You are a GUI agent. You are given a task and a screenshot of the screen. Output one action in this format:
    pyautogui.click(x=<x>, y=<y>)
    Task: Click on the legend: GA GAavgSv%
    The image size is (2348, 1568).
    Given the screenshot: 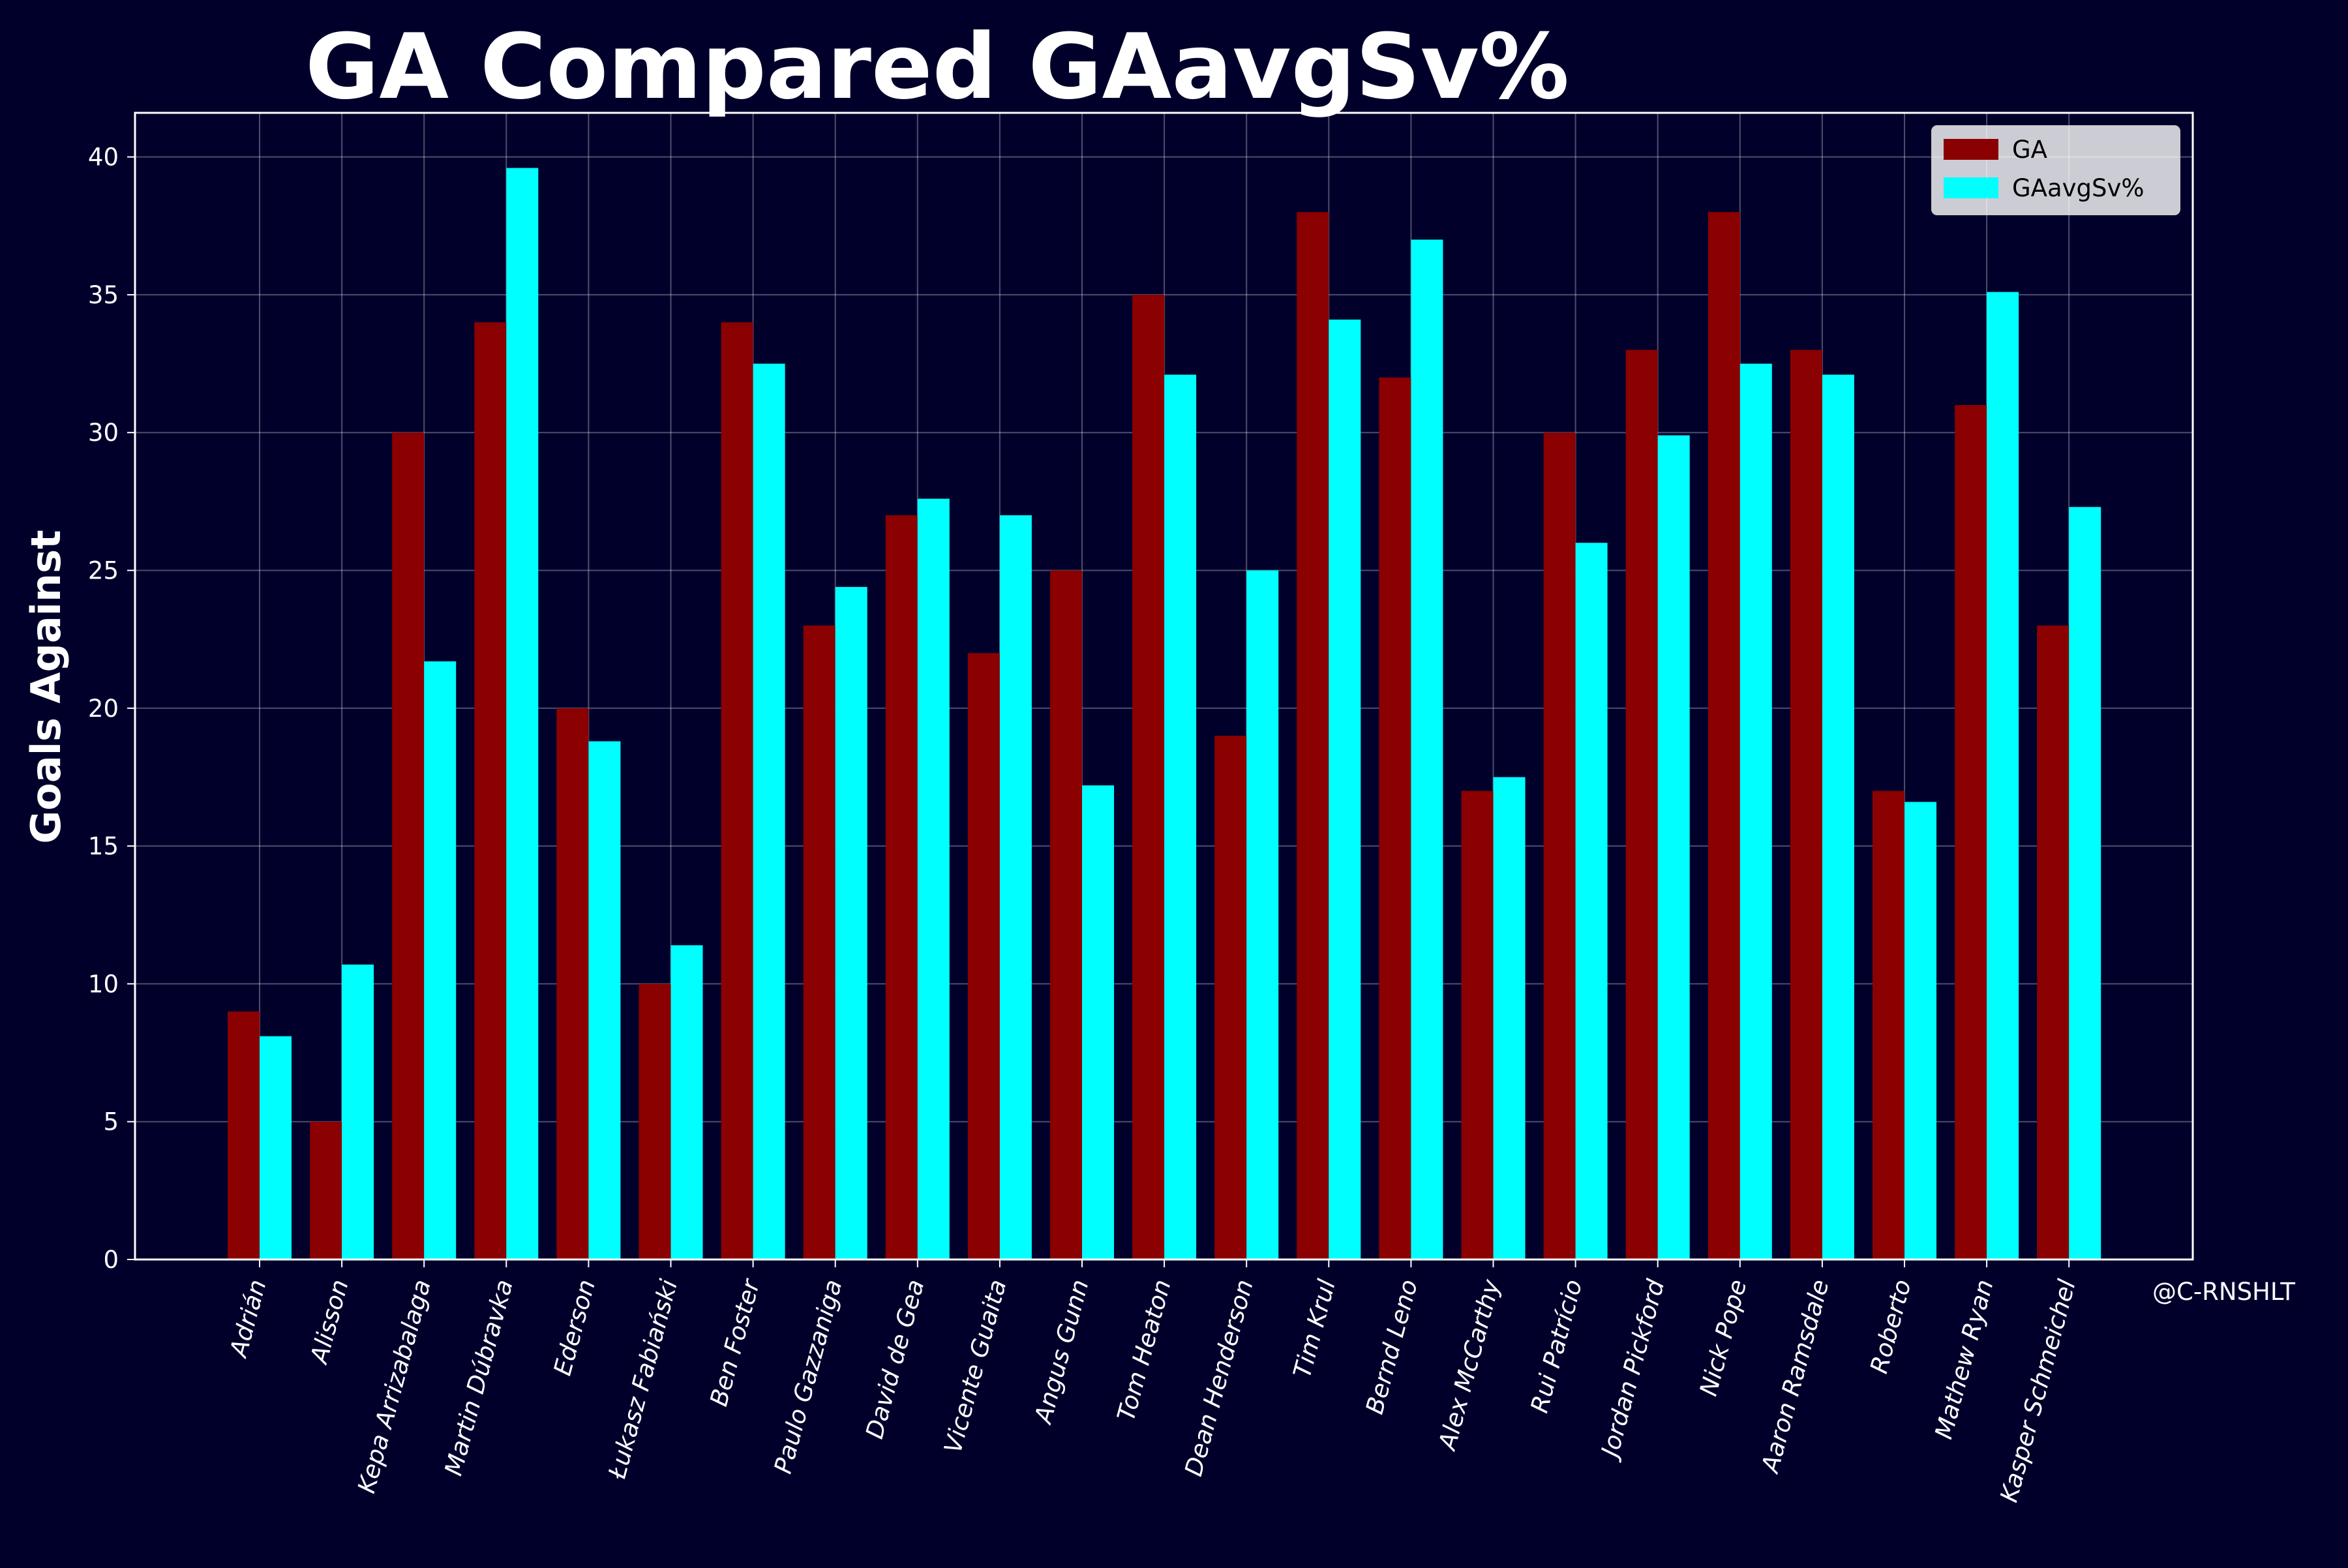 What is the action you would take?
    pyautogui.click(x=2056, y=170)
    